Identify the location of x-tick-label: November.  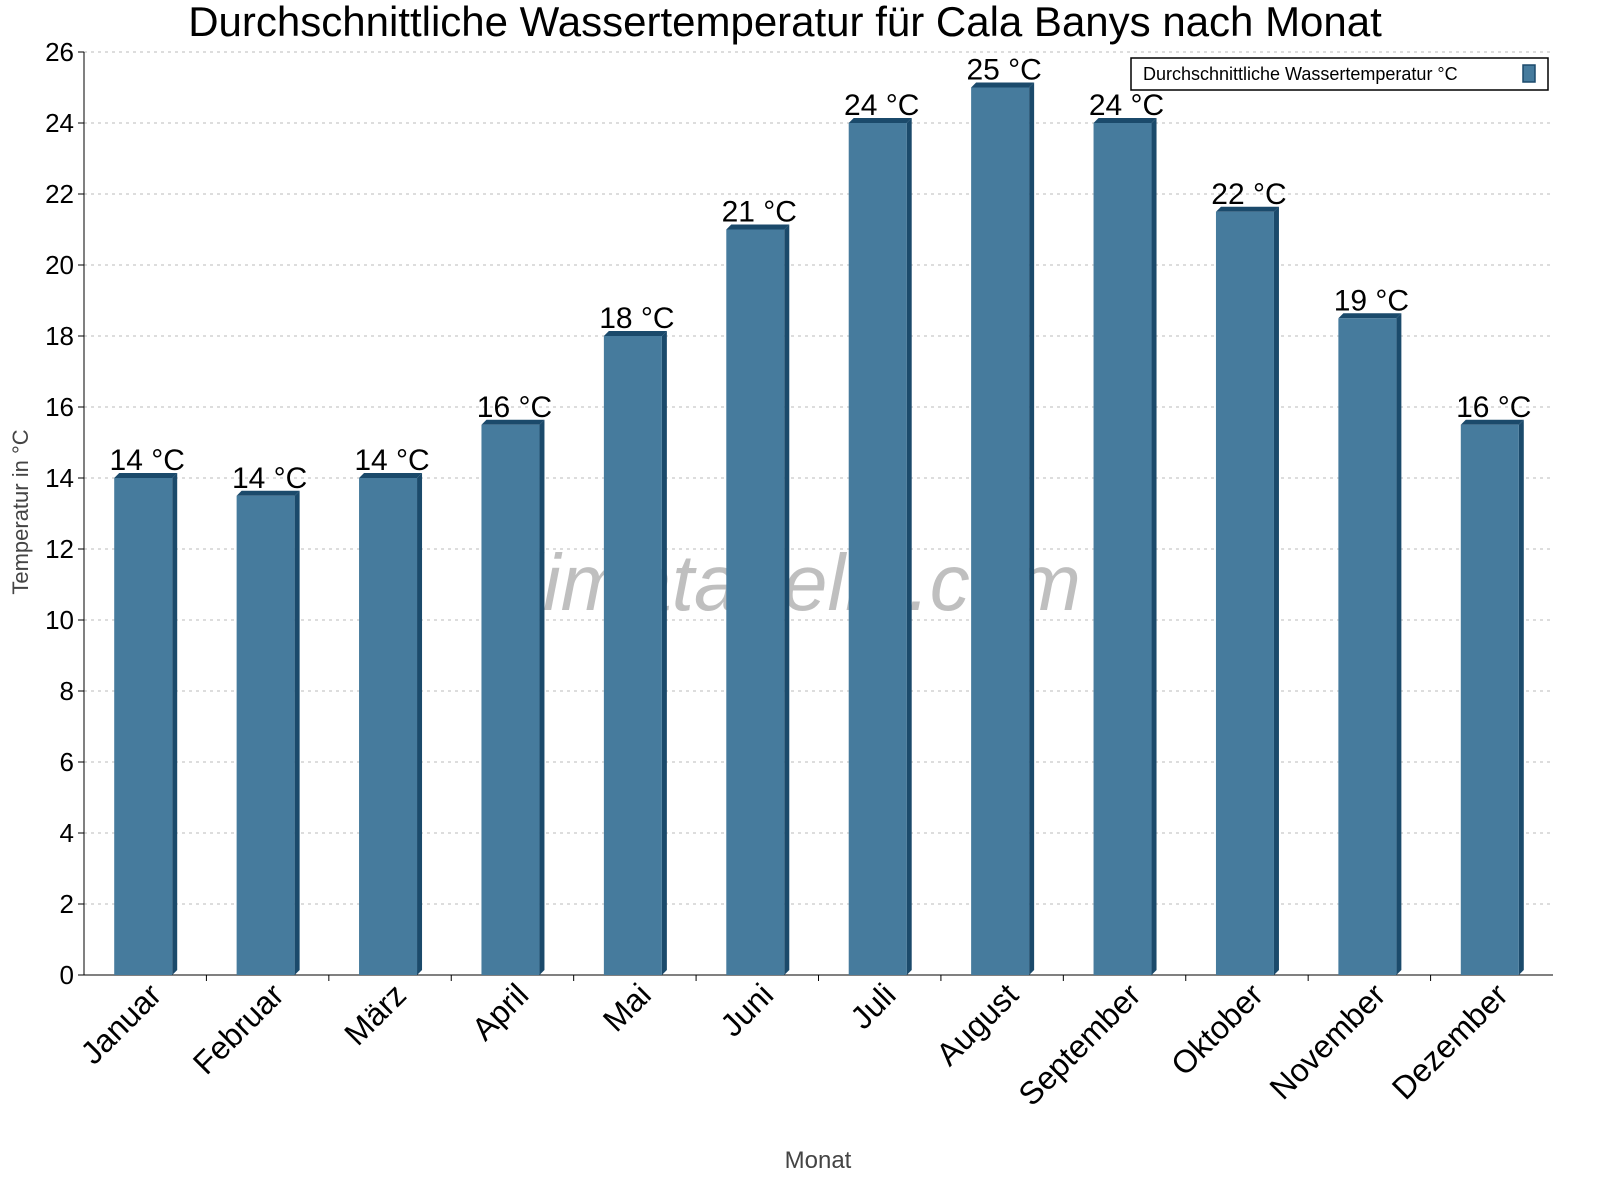
(1327, 1041).